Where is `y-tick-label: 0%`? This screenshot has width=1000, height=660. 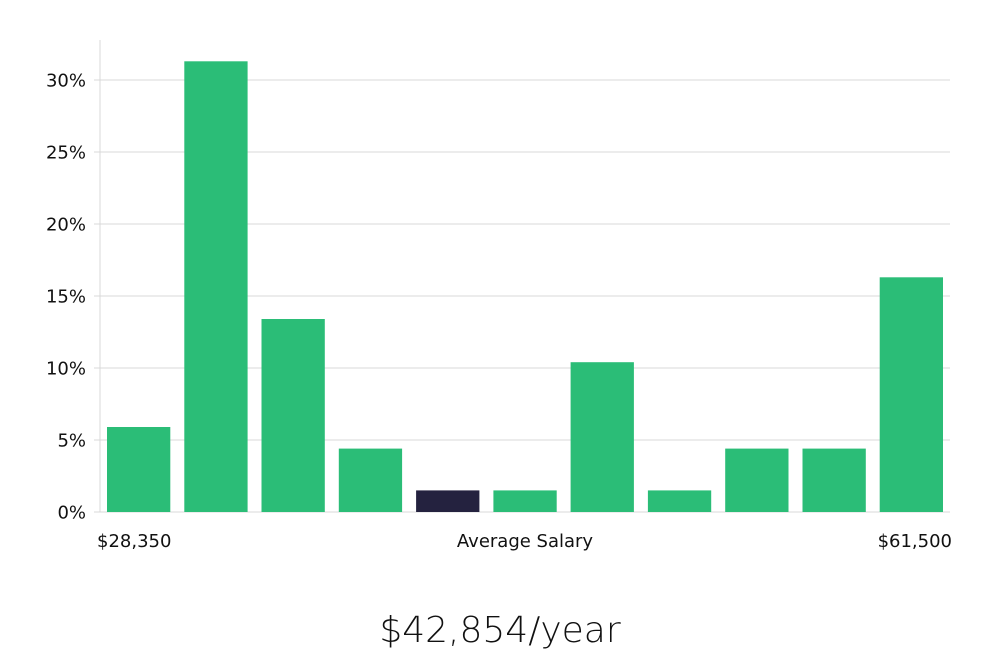
y-tick-label: 0% is located at coordinates (71, 513).